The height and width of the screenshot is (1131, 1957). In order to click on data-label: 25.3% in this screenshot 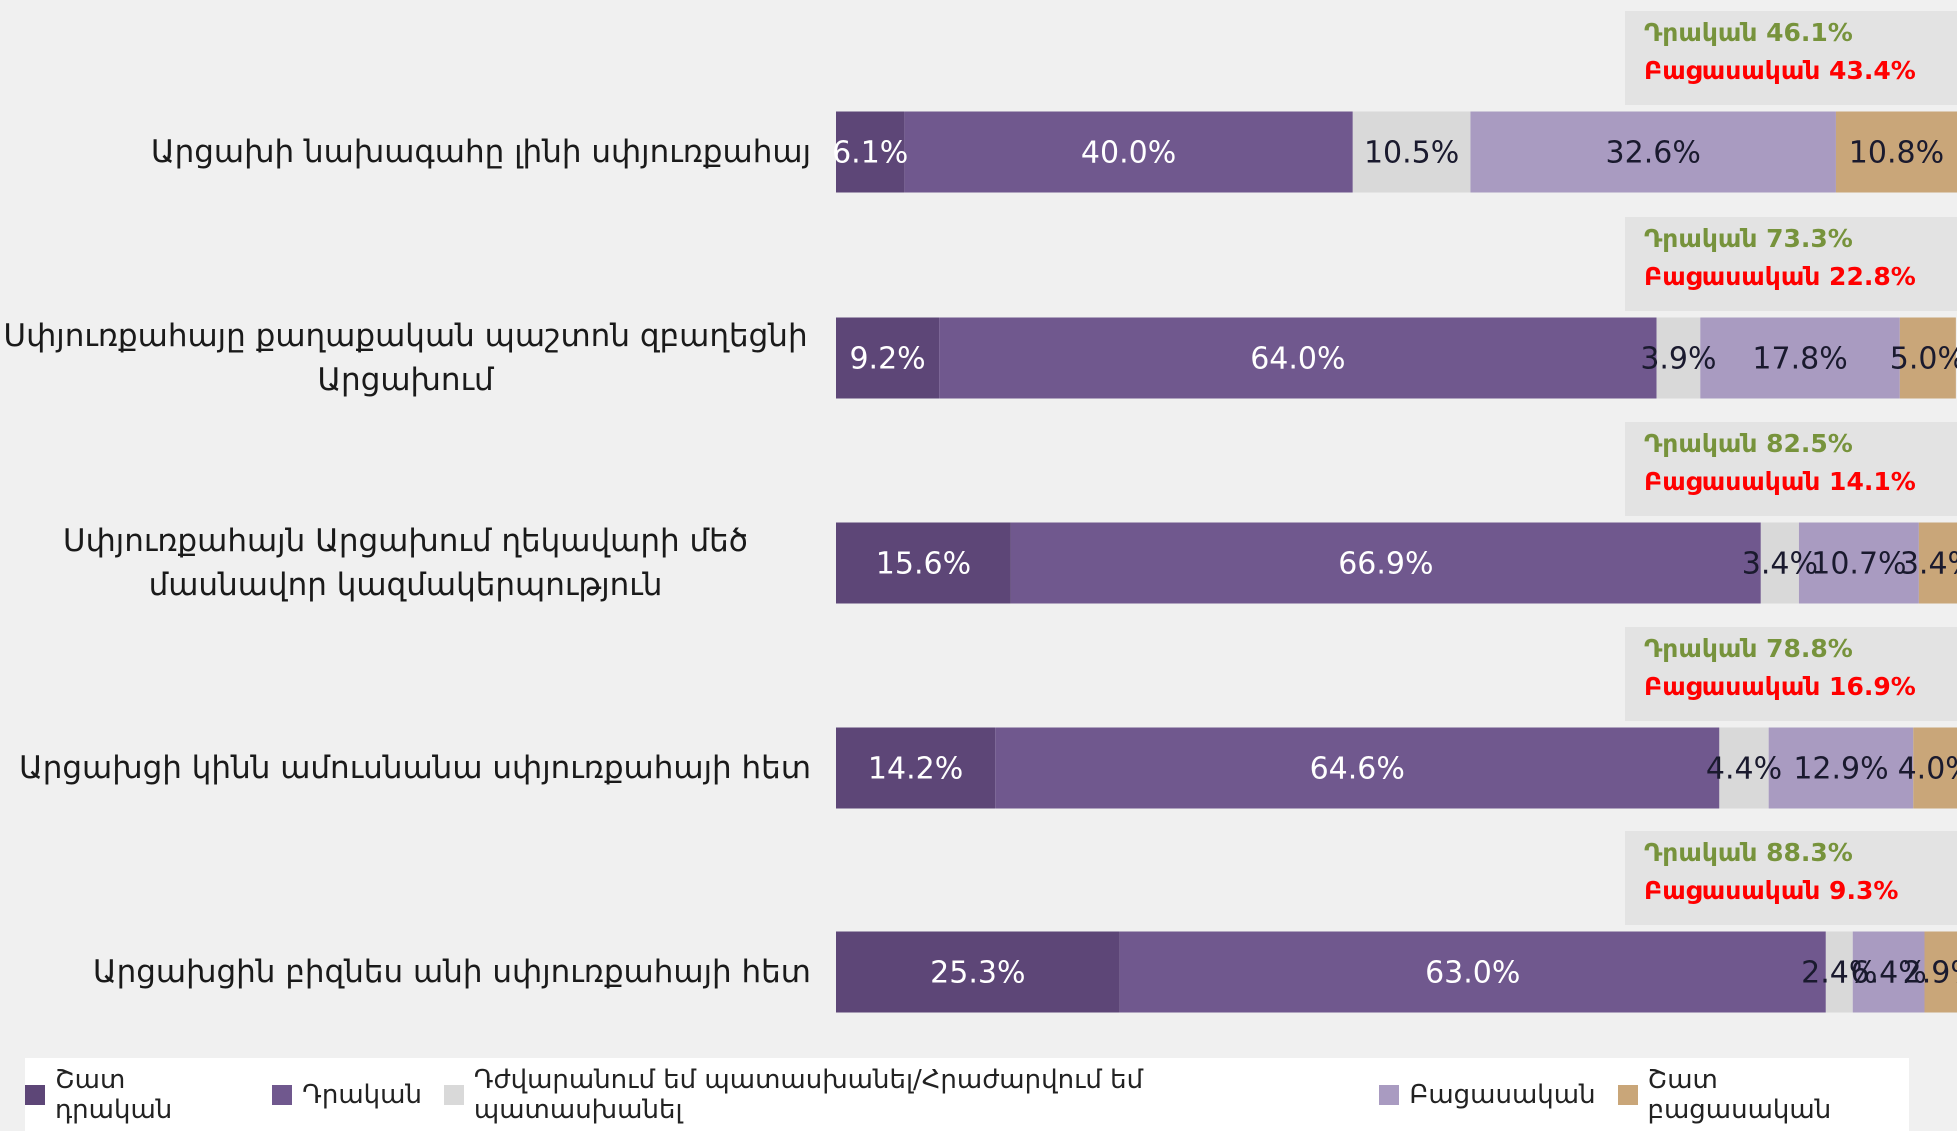, I will do `click(977, 973)`.